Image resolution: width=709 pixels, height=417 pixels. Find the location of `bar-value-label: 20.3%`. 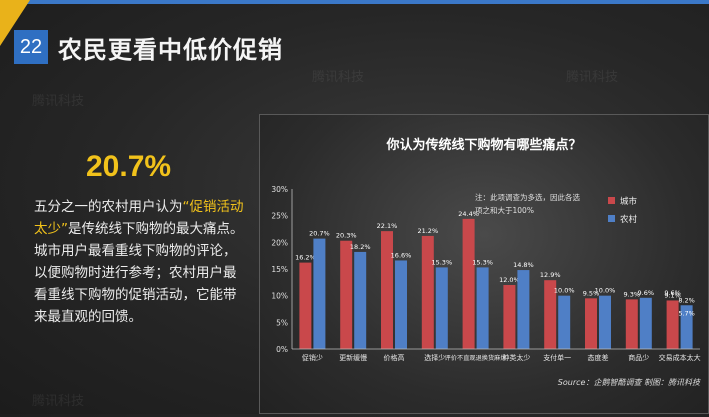

bar-value-label: 20.3% is located at coordinates (346, 236).